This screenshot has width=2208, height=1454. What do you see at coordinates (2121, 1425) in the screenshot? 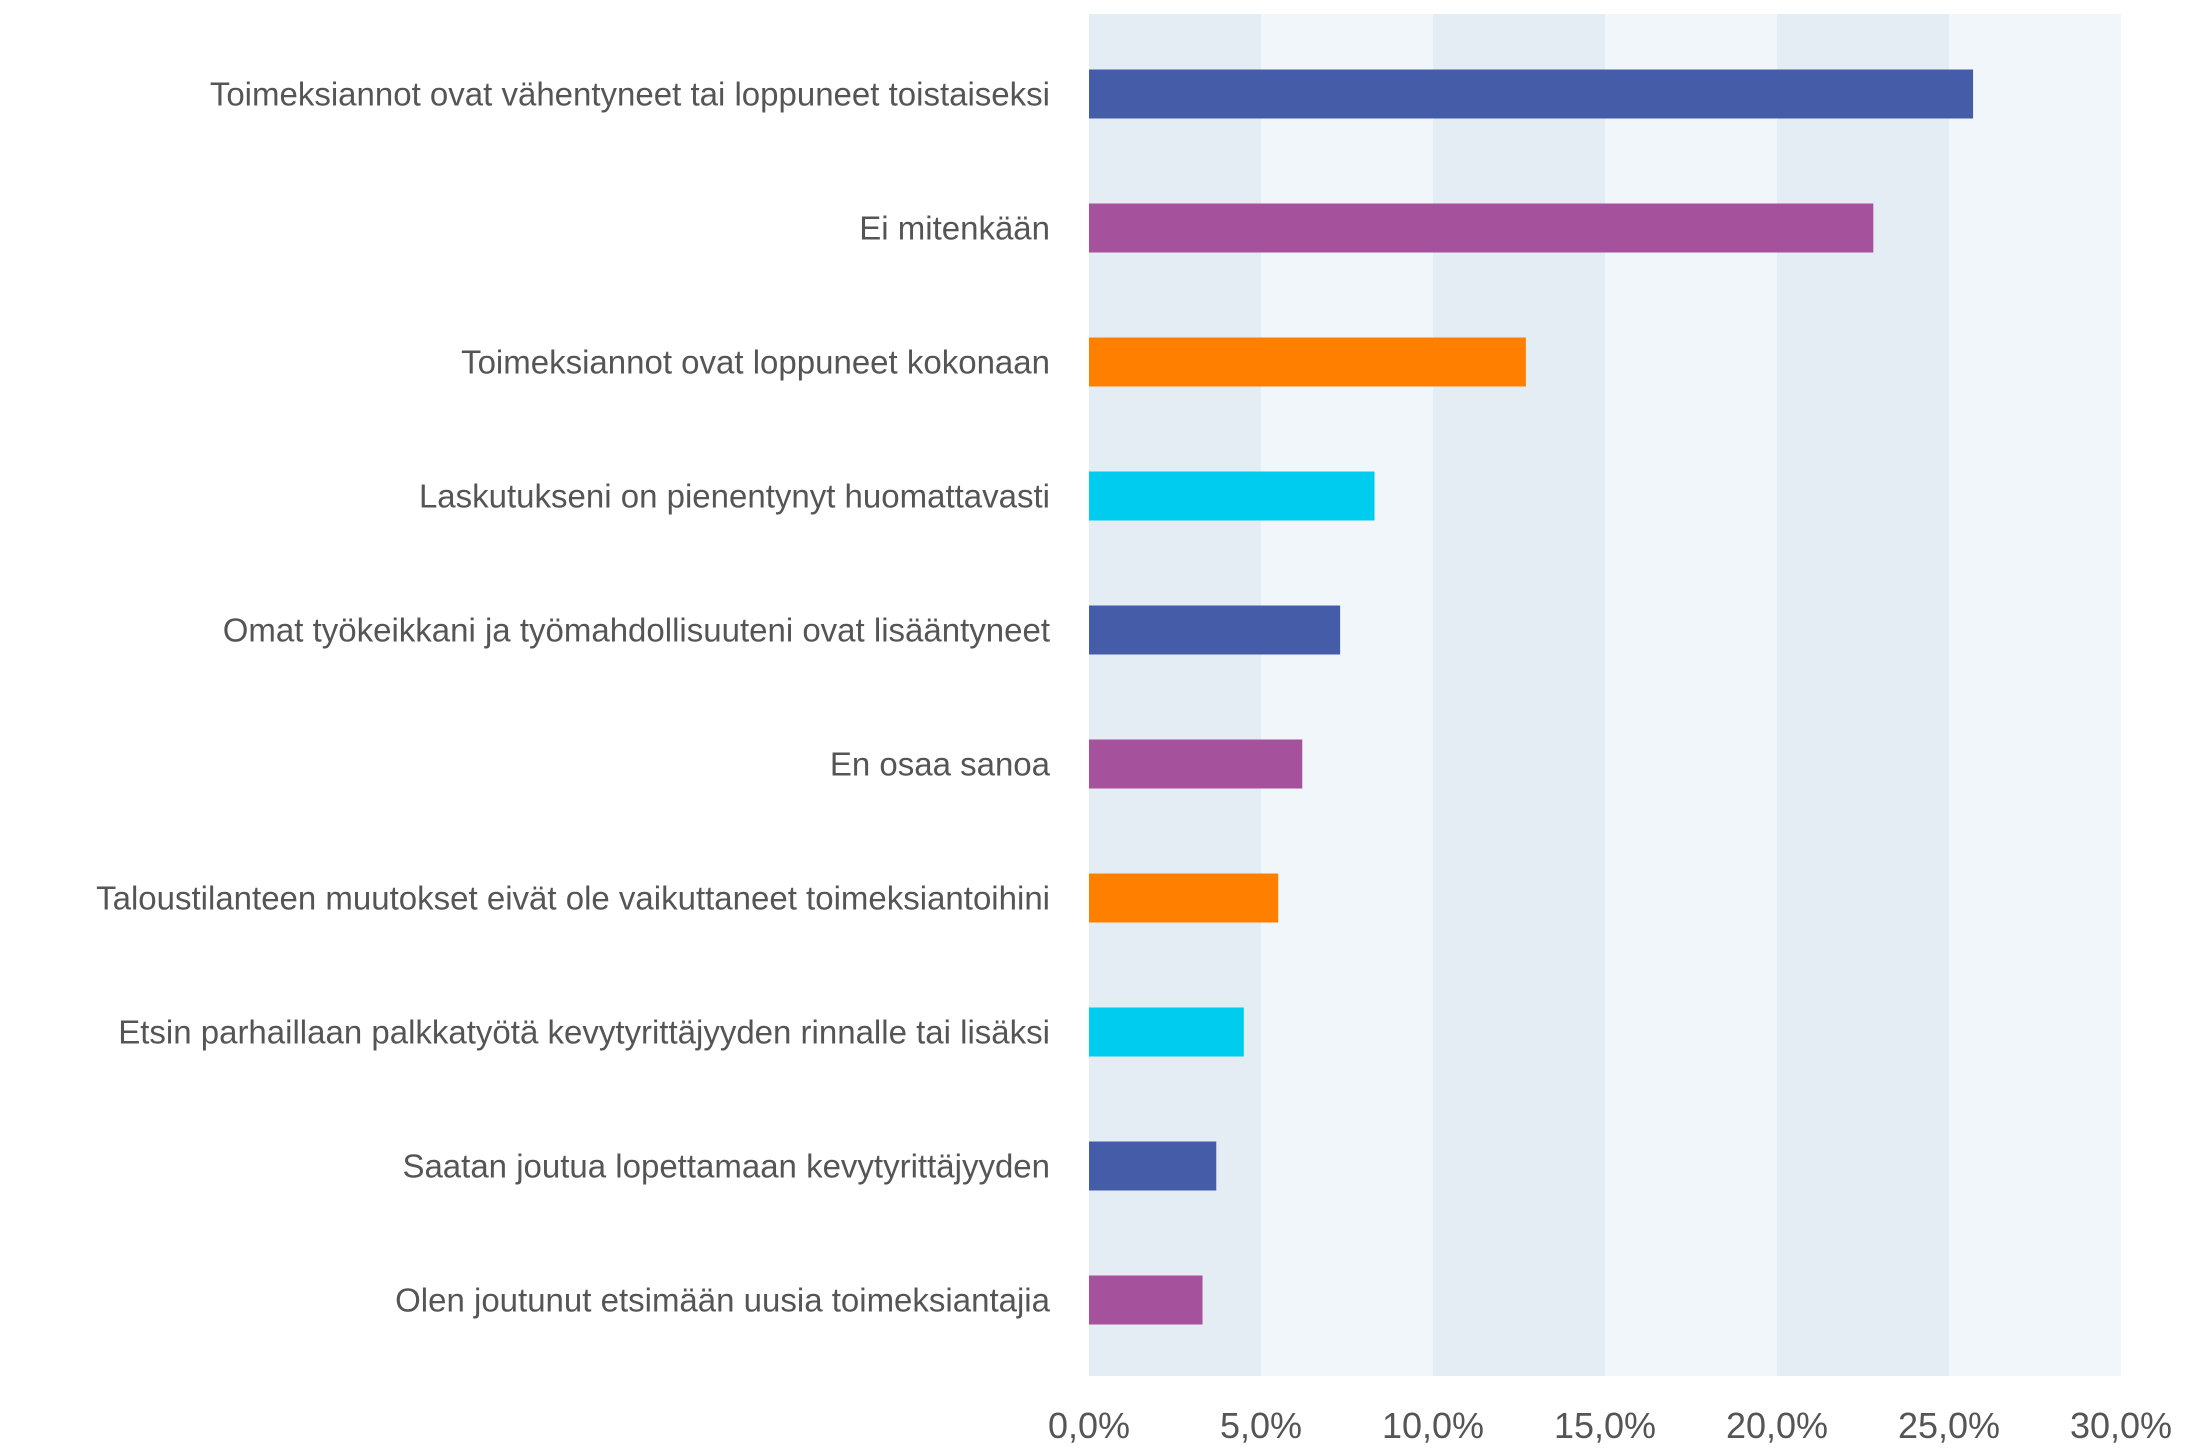
I see `x-tick-label: 30,0%` at bounding box center [2121, 1425].